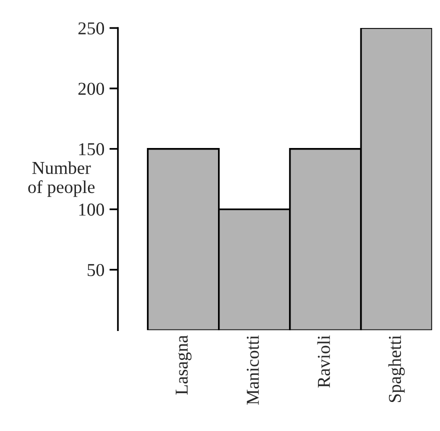  I want to click on x-tick-label: Spaghetti, so click(396, 368).